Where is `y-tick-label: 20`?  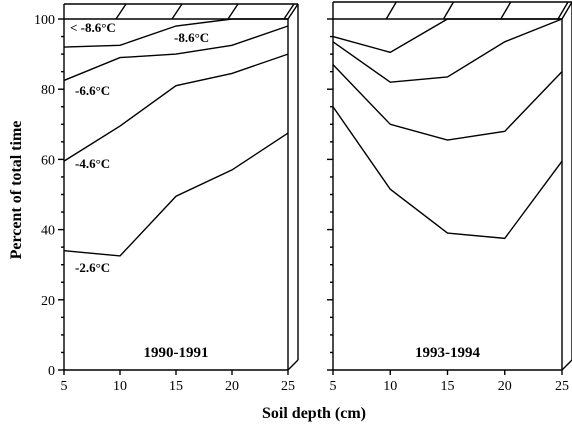
y-tick-label: 20 is located at coordinates (48, 301).